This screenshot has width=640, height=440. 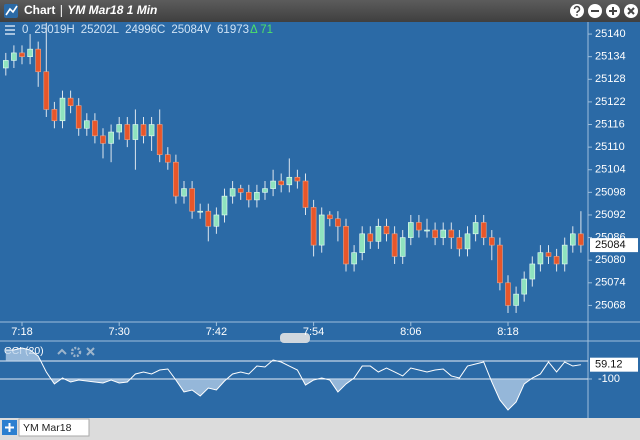 What do you see at coordinates (577, 11) in the screenshot?
I see `help-button` at bounding box center [577, 11].